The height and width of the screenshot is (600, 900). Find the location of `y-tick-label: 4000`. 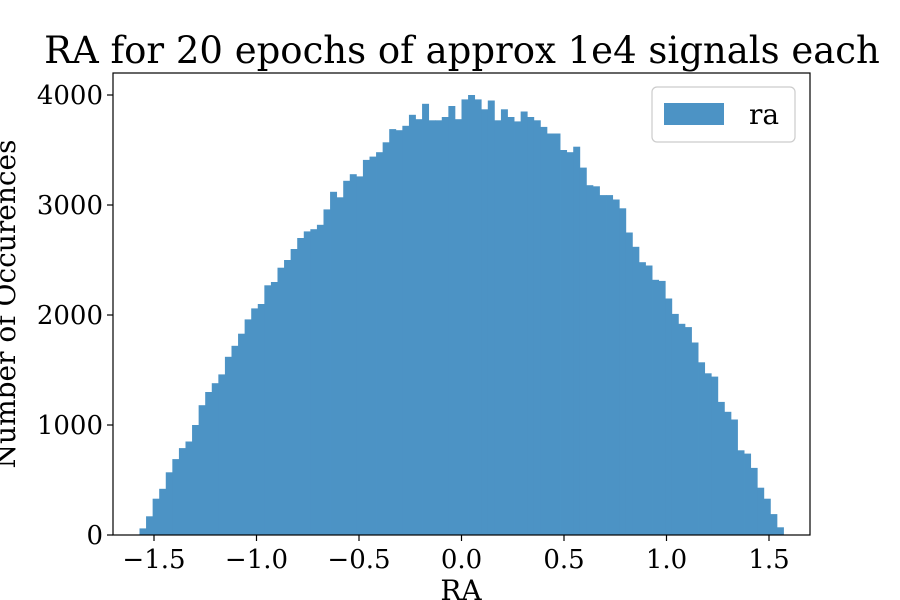

y-tick-label: 4000 is located at coordinates (70, 96).